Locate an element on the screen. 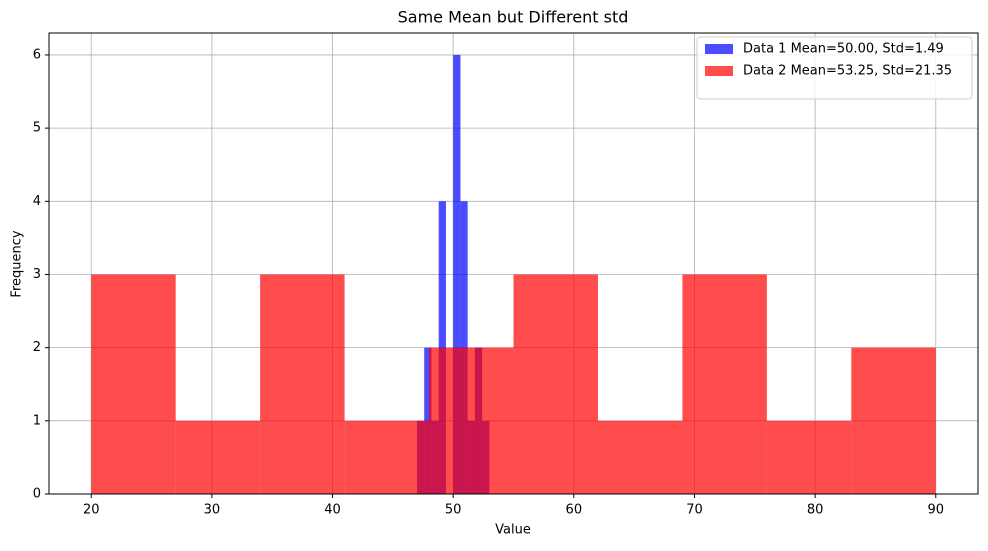  y-axis-label: Frequency is located at coordinates (17, 263).